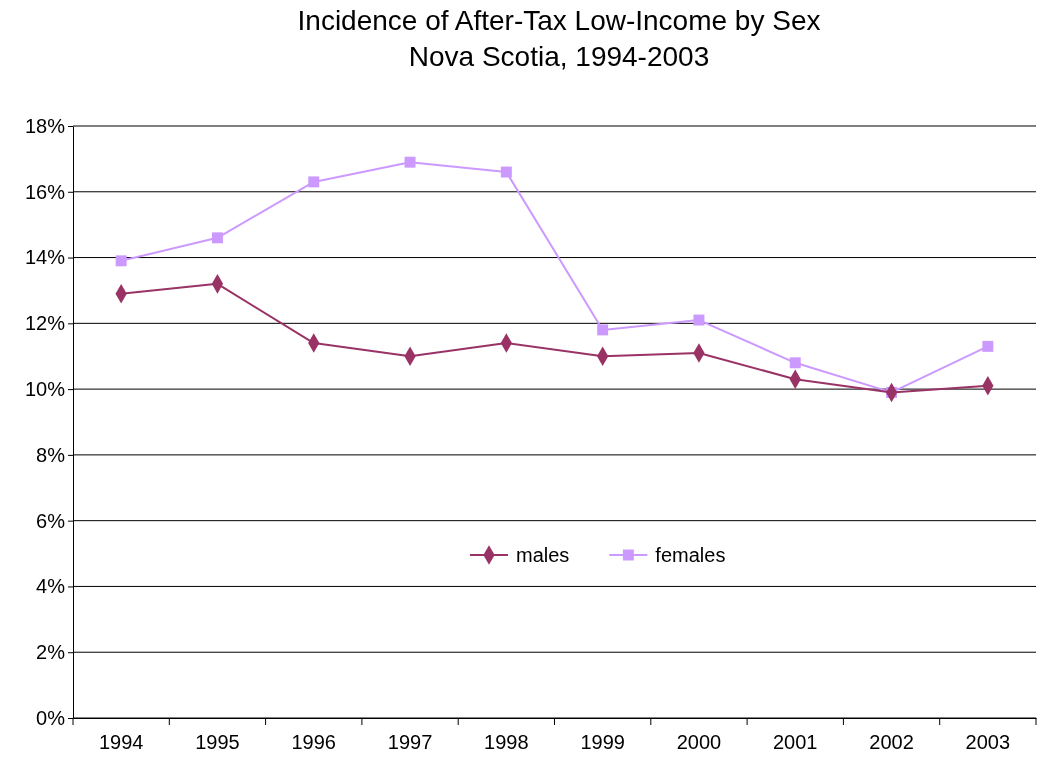 This screenshot has height=765, width=1041. Describe the element at coordinates (51, 454) in the screenshot. I see `y-tick-label: 8%` at that location.